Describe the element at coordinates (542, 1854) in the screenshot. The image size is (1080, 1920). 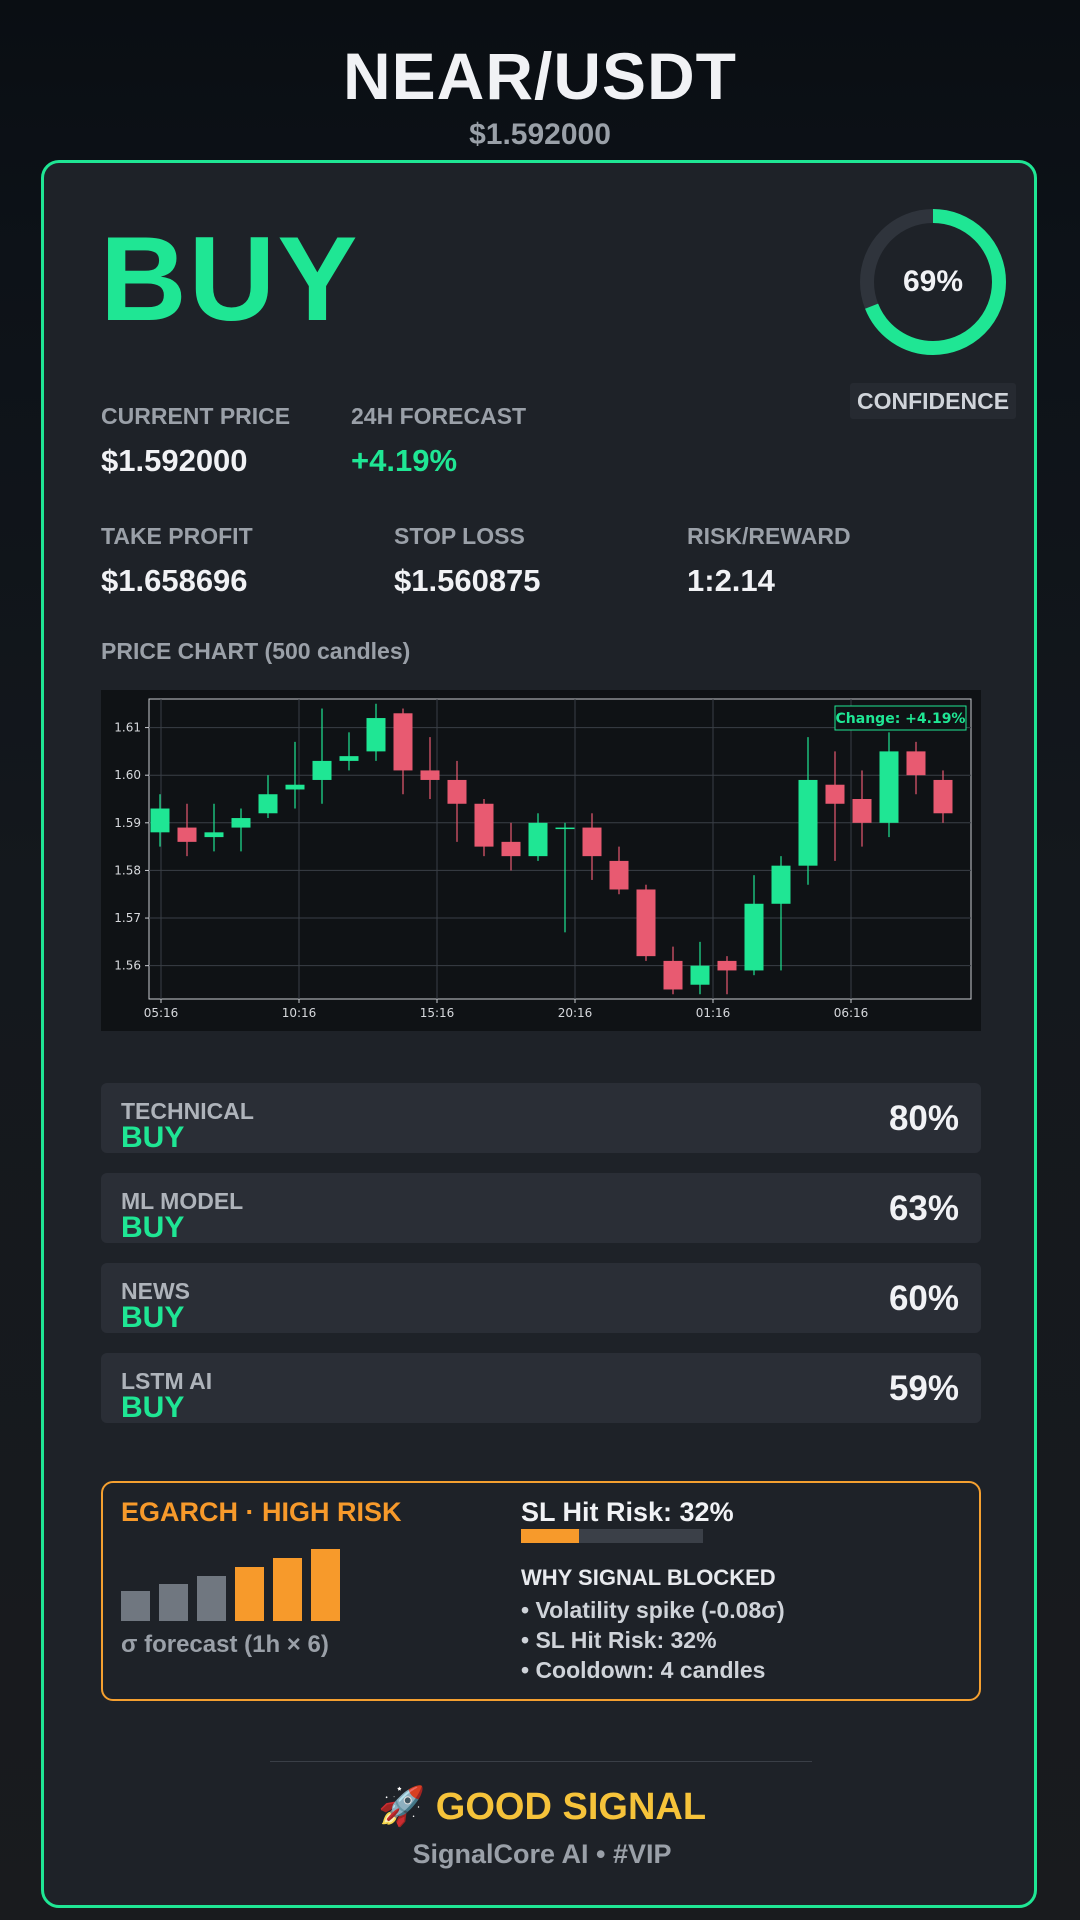
I see `brand-footer: SignalCore AI • #VIP` at that location.